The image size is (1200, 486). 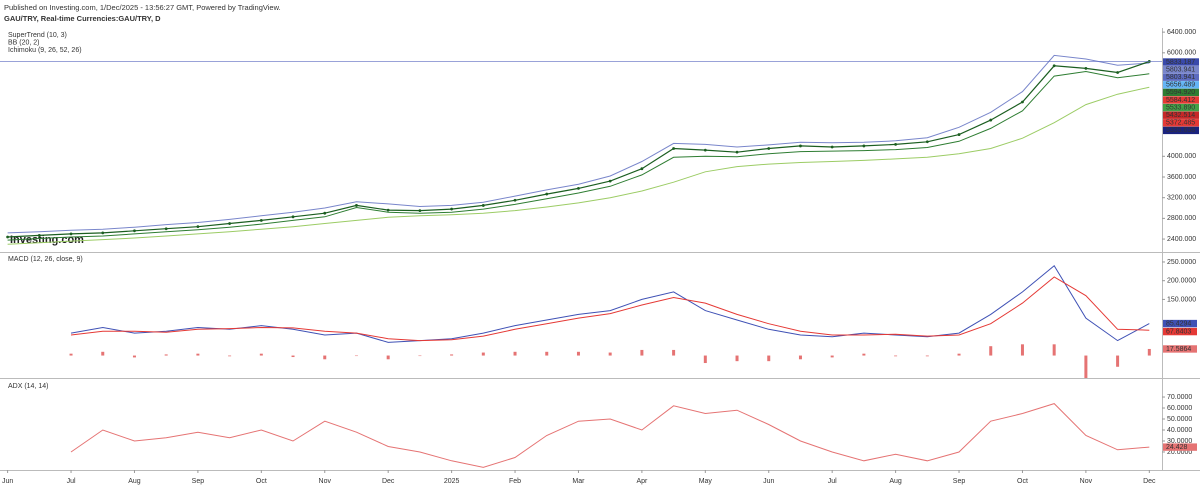 What do you see at coordinates (82, 18) in the screenshot?
I see `symbol-title: GAU/TRY, Real-time Currencies:GAU/TRY, D` at bounding box center [82, 18].